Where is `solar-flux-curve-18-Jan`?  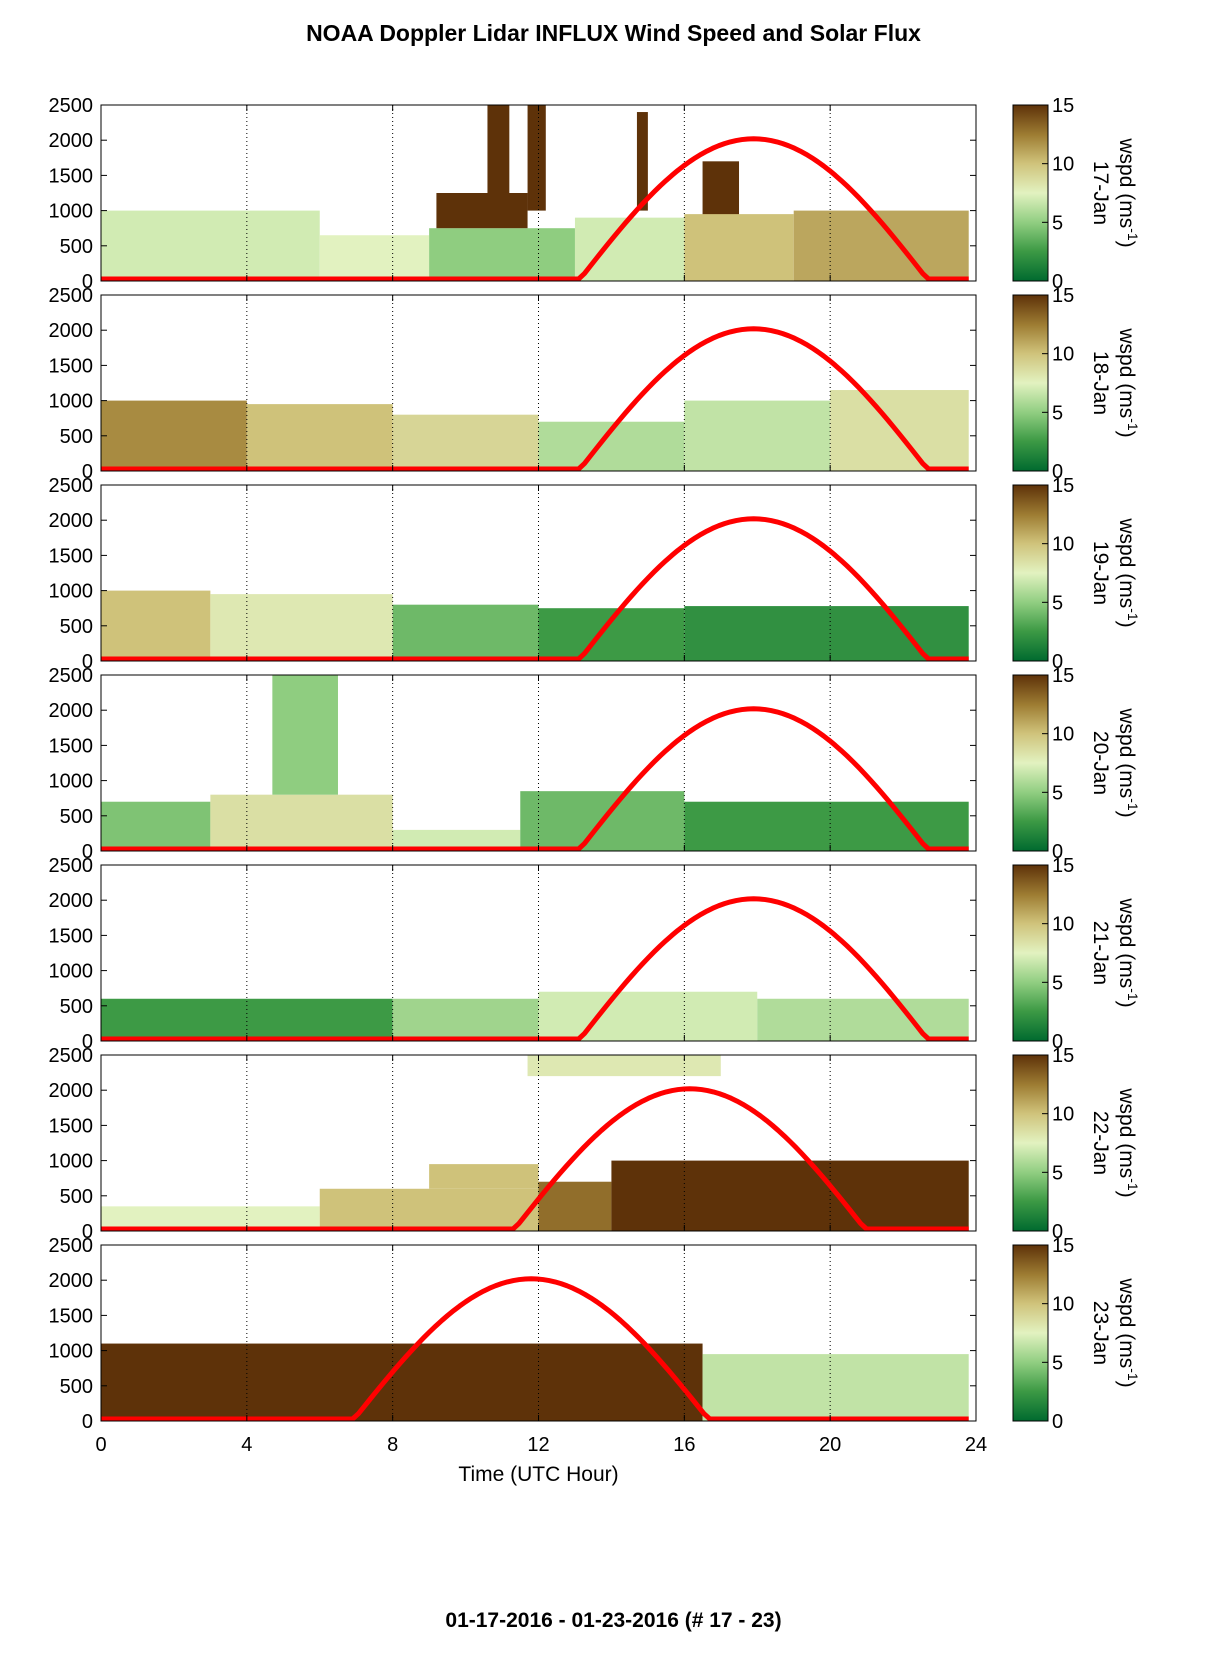 solar-flux-curve-18-Jan is located at coordinates (535, 399).